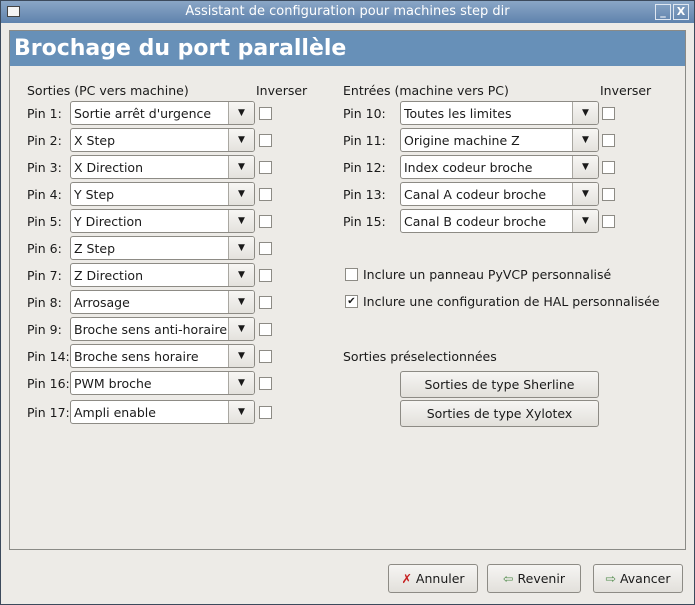  I want to click on selected-value: Y Direction, so click(108, 221).